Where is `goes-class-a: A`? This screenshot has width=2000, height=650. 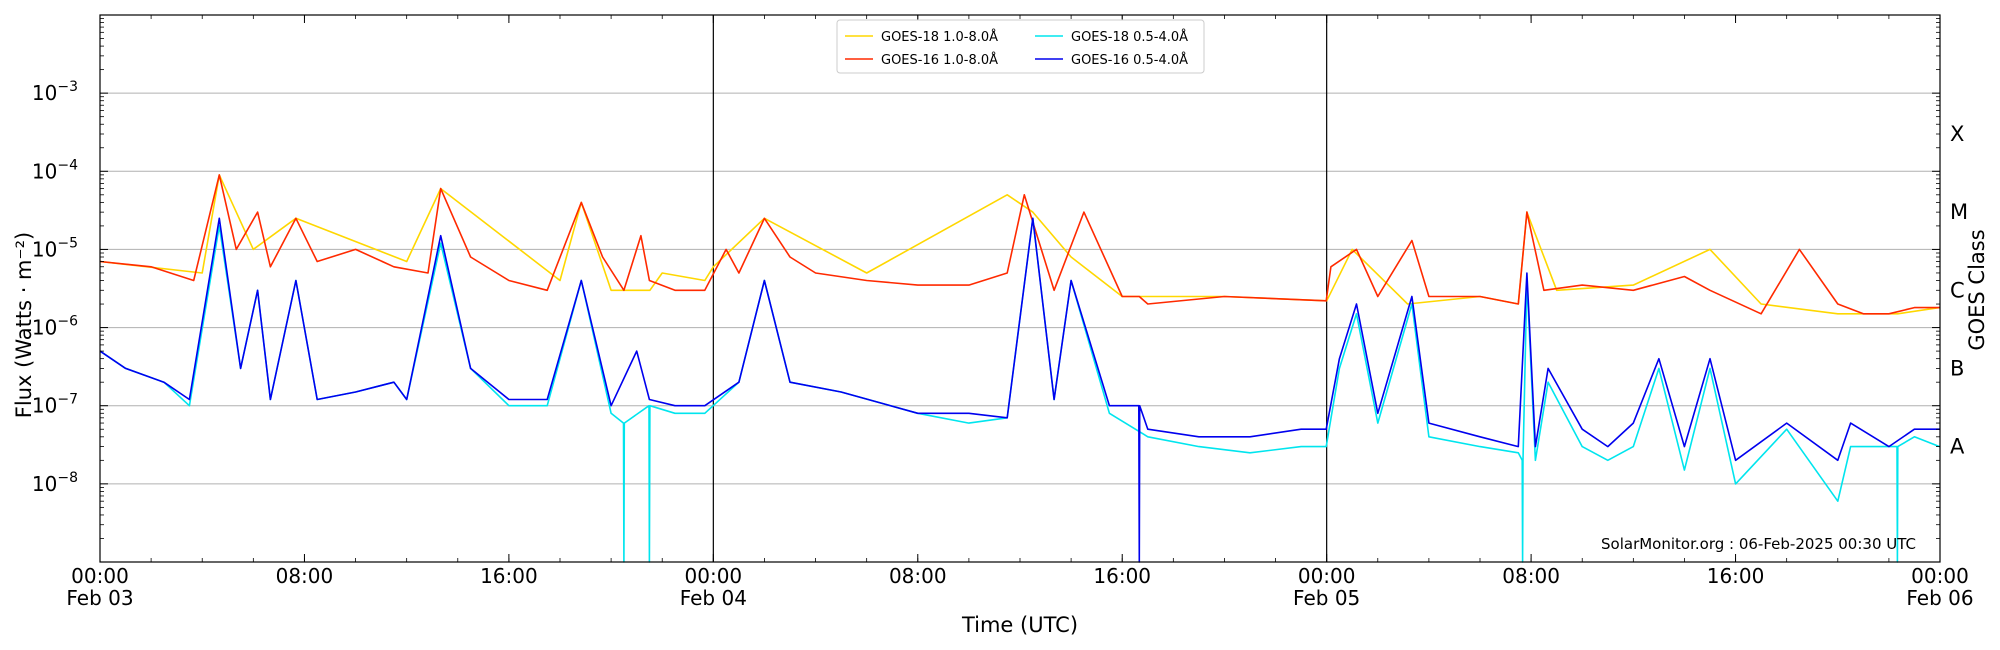
goes-class-a: A is located at coordinates (1957, 447).